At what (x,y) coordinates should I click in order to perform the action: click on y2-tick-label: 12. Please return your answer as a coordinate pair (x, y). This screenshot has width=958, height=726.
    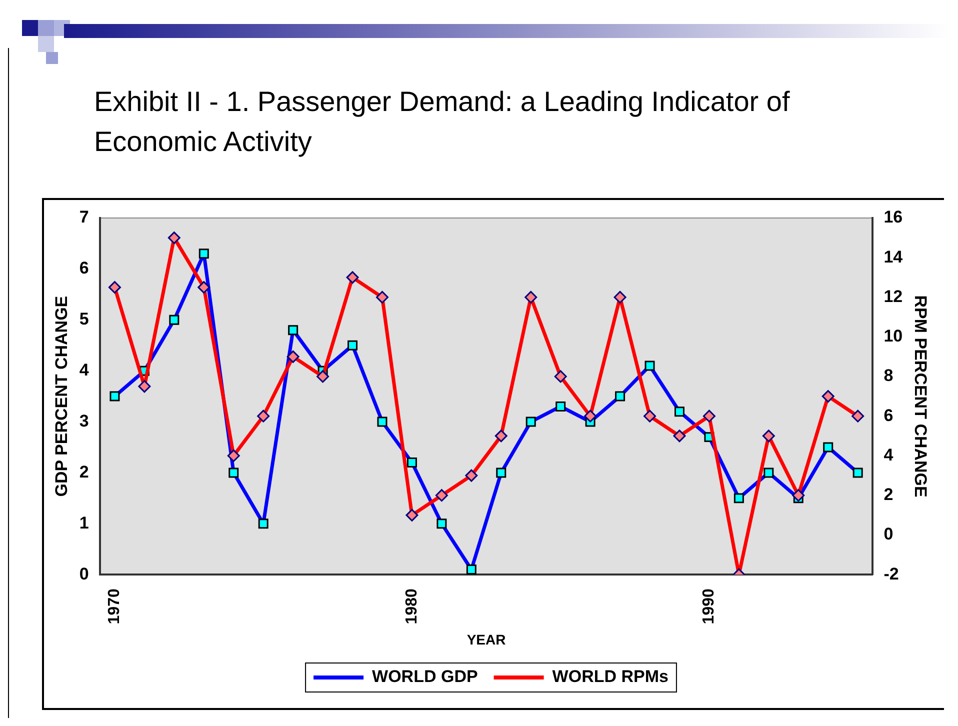
    Looking at the image, I should click on (893, 296).